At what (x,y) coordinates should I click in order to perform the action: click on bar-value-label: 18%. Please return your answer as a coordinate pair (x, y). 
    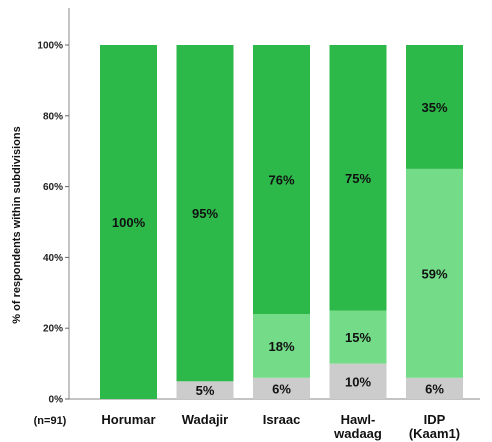
    Looking at the image, I should click on (281, 346).